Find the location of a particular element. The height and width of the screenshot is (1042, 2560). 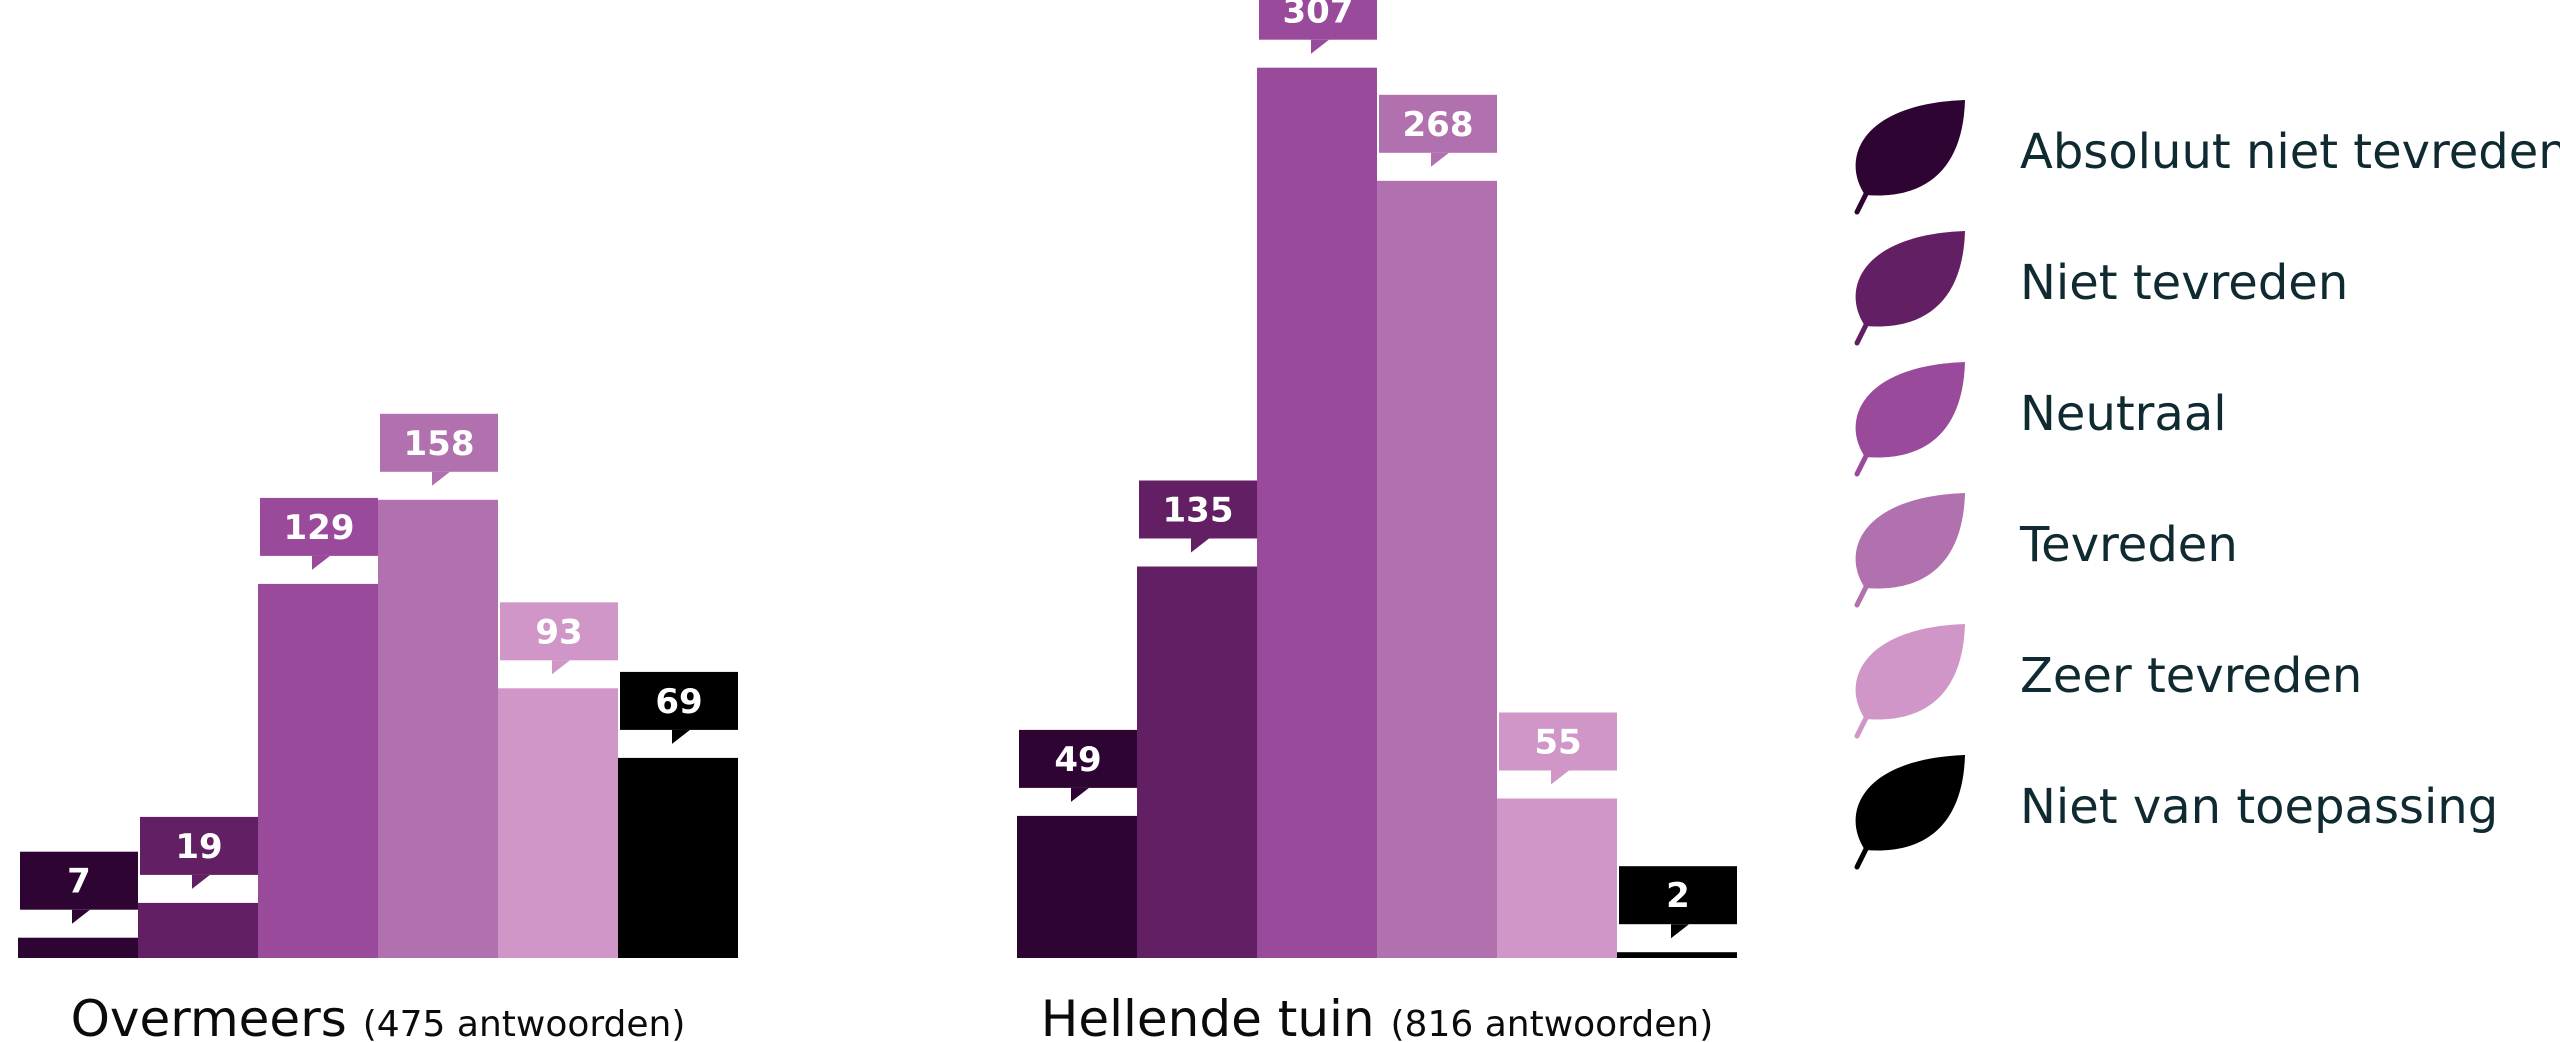

value-label-overmeers-absoluut-niet-tevreden: 7 is located at coordinates (79, 887).